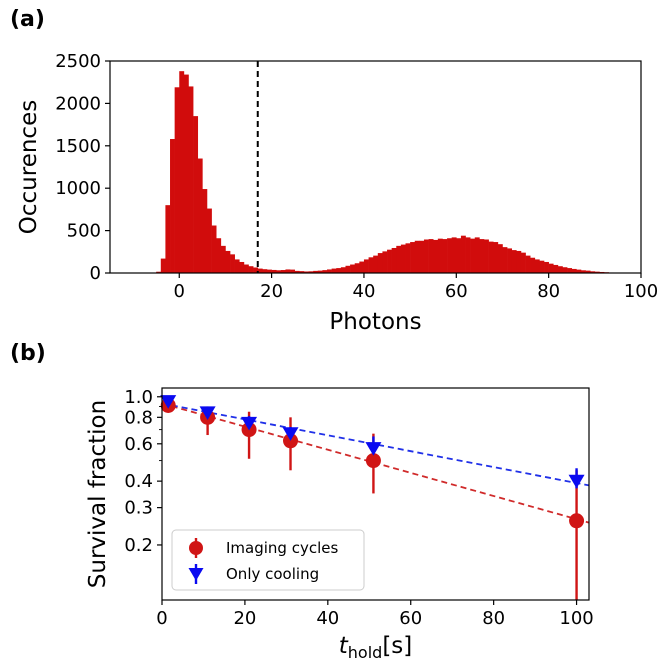  I want to click on y-tick-label-b: 0.8, so click(138, 417).